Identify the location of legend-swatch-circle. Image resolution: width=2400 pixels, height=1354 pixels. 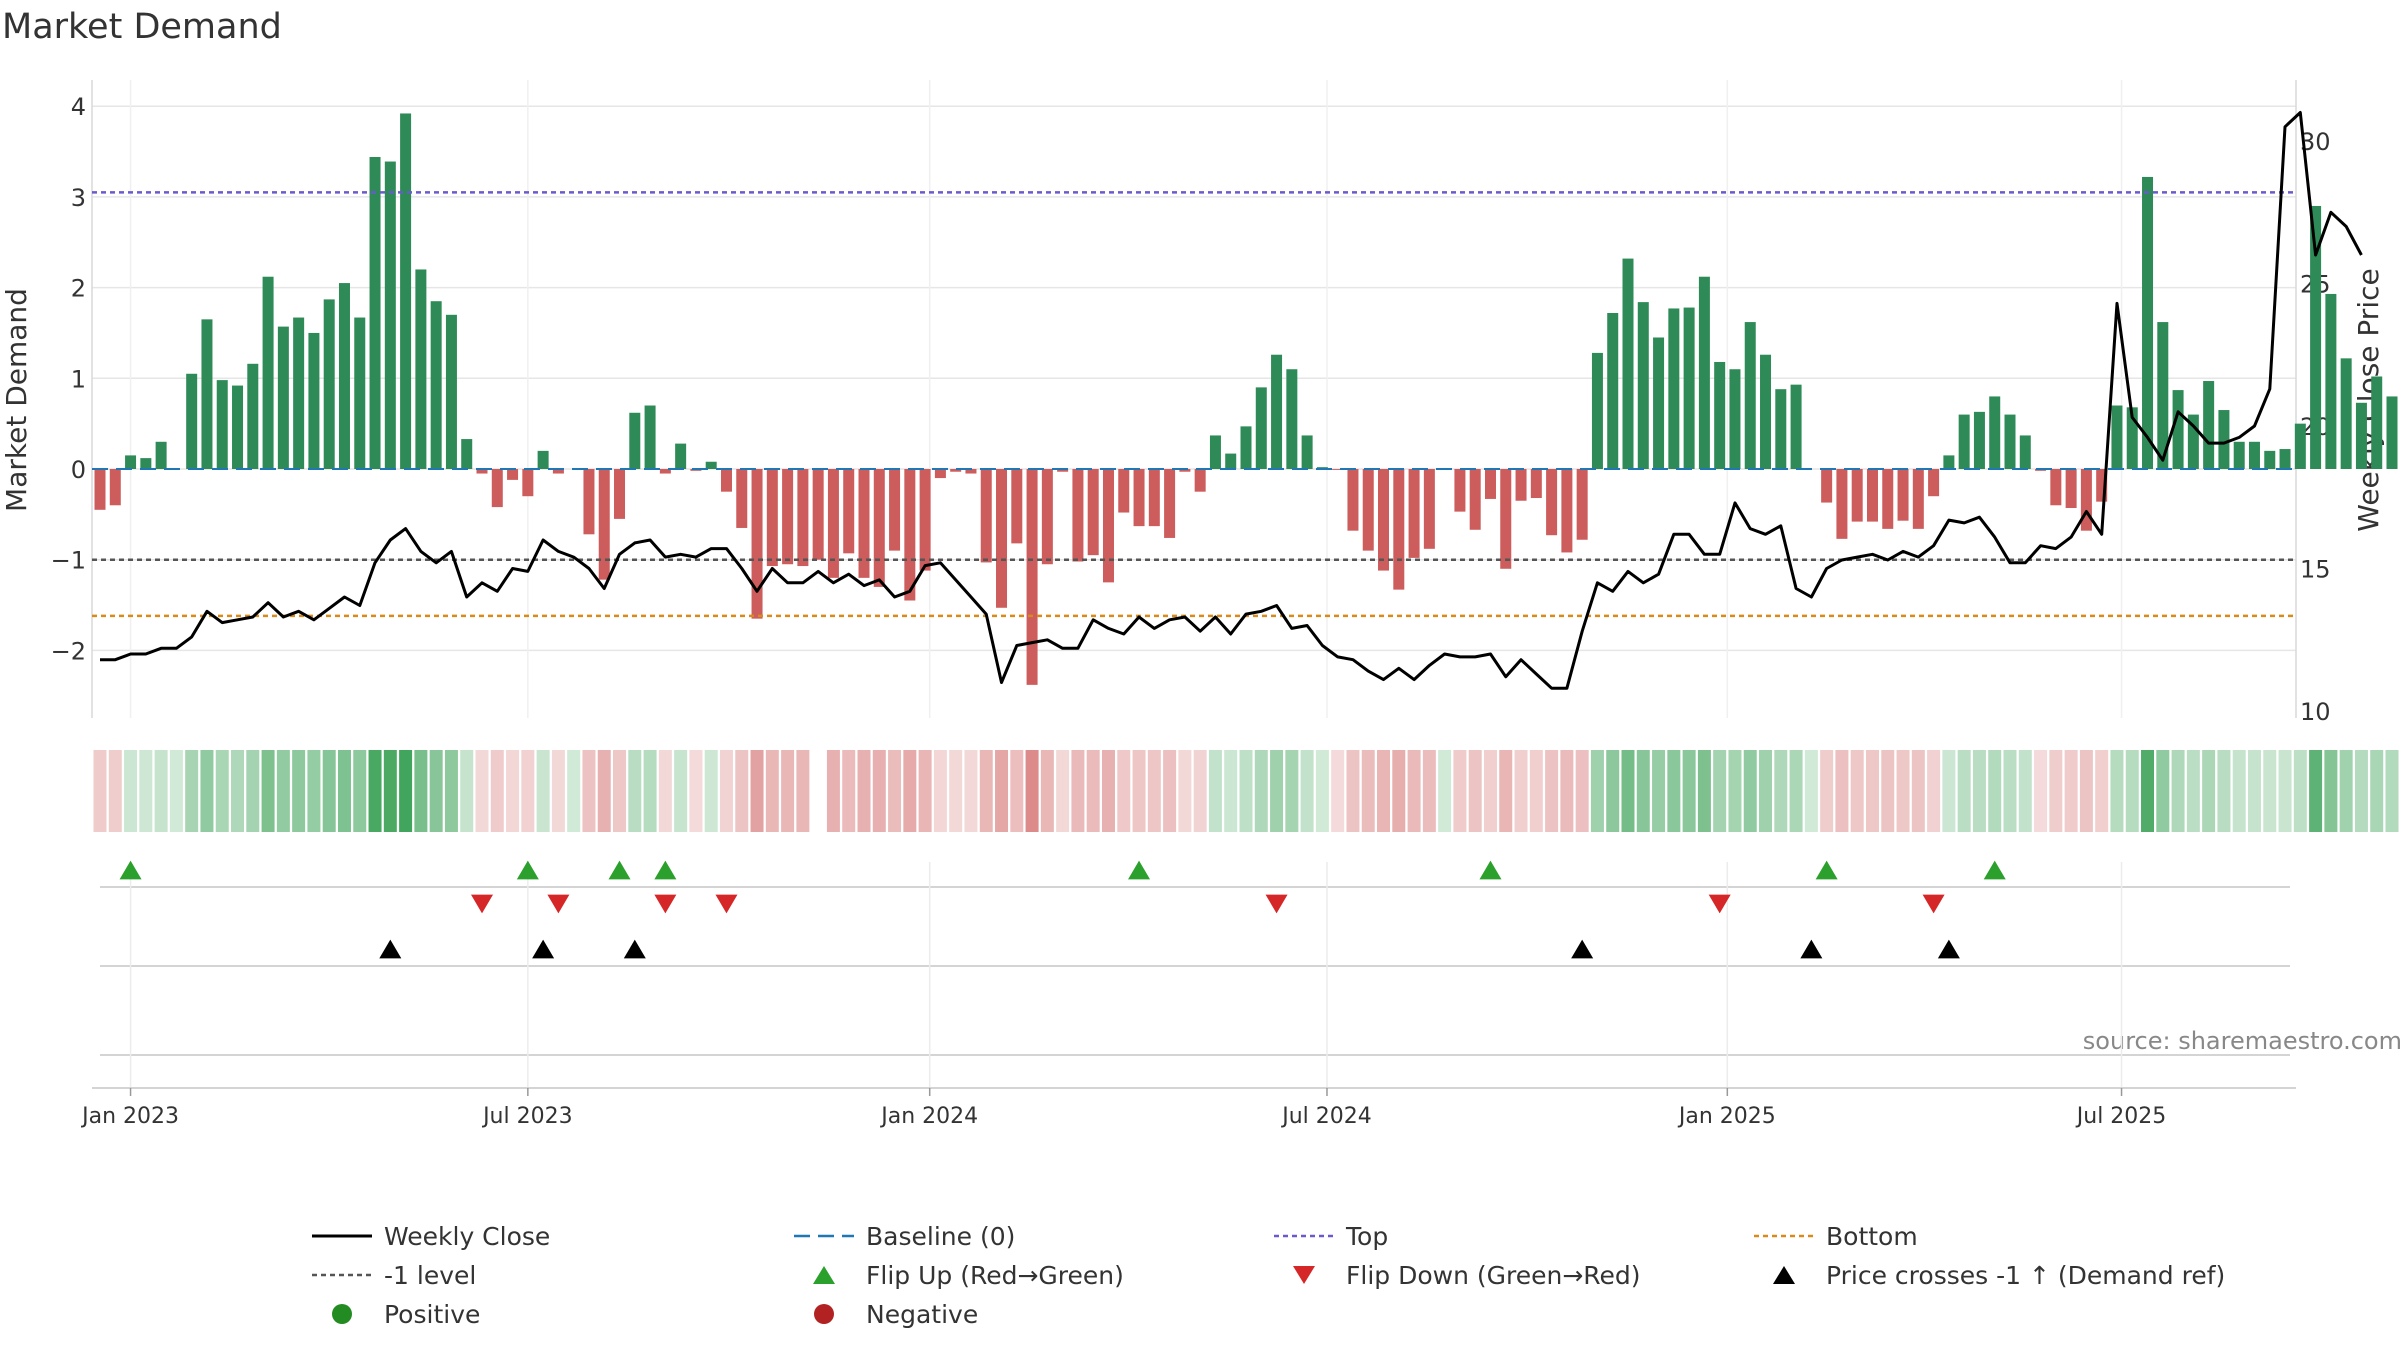
(824, 1314).